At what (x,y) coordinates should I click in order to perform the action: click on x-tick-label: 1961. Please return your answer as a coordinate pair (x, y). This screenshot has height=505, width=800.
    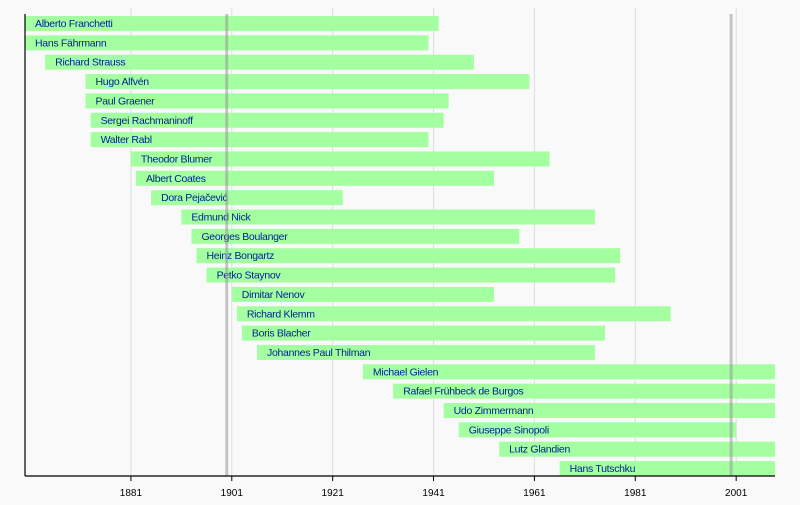
    Looking at the image, I should click on (534, 493).